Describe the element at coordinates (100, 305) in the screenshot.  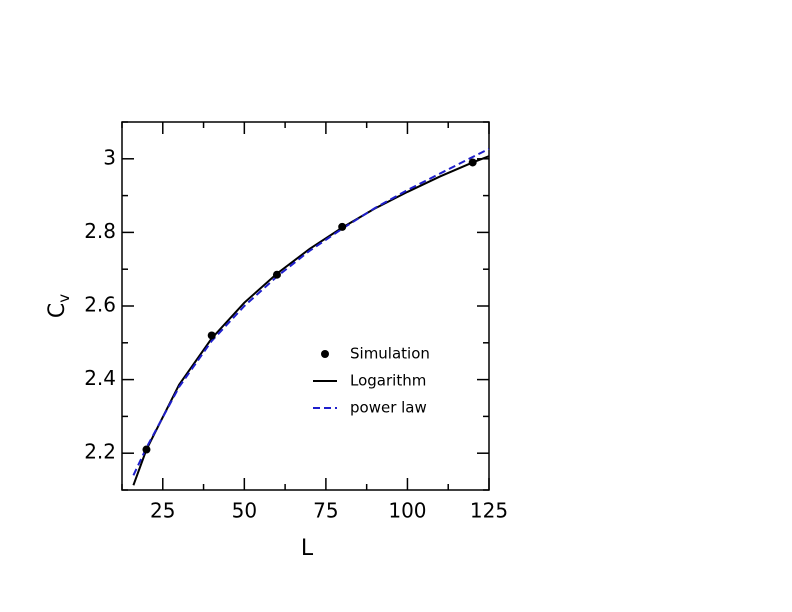
I see `y-tick-label: 2.6` at that location.